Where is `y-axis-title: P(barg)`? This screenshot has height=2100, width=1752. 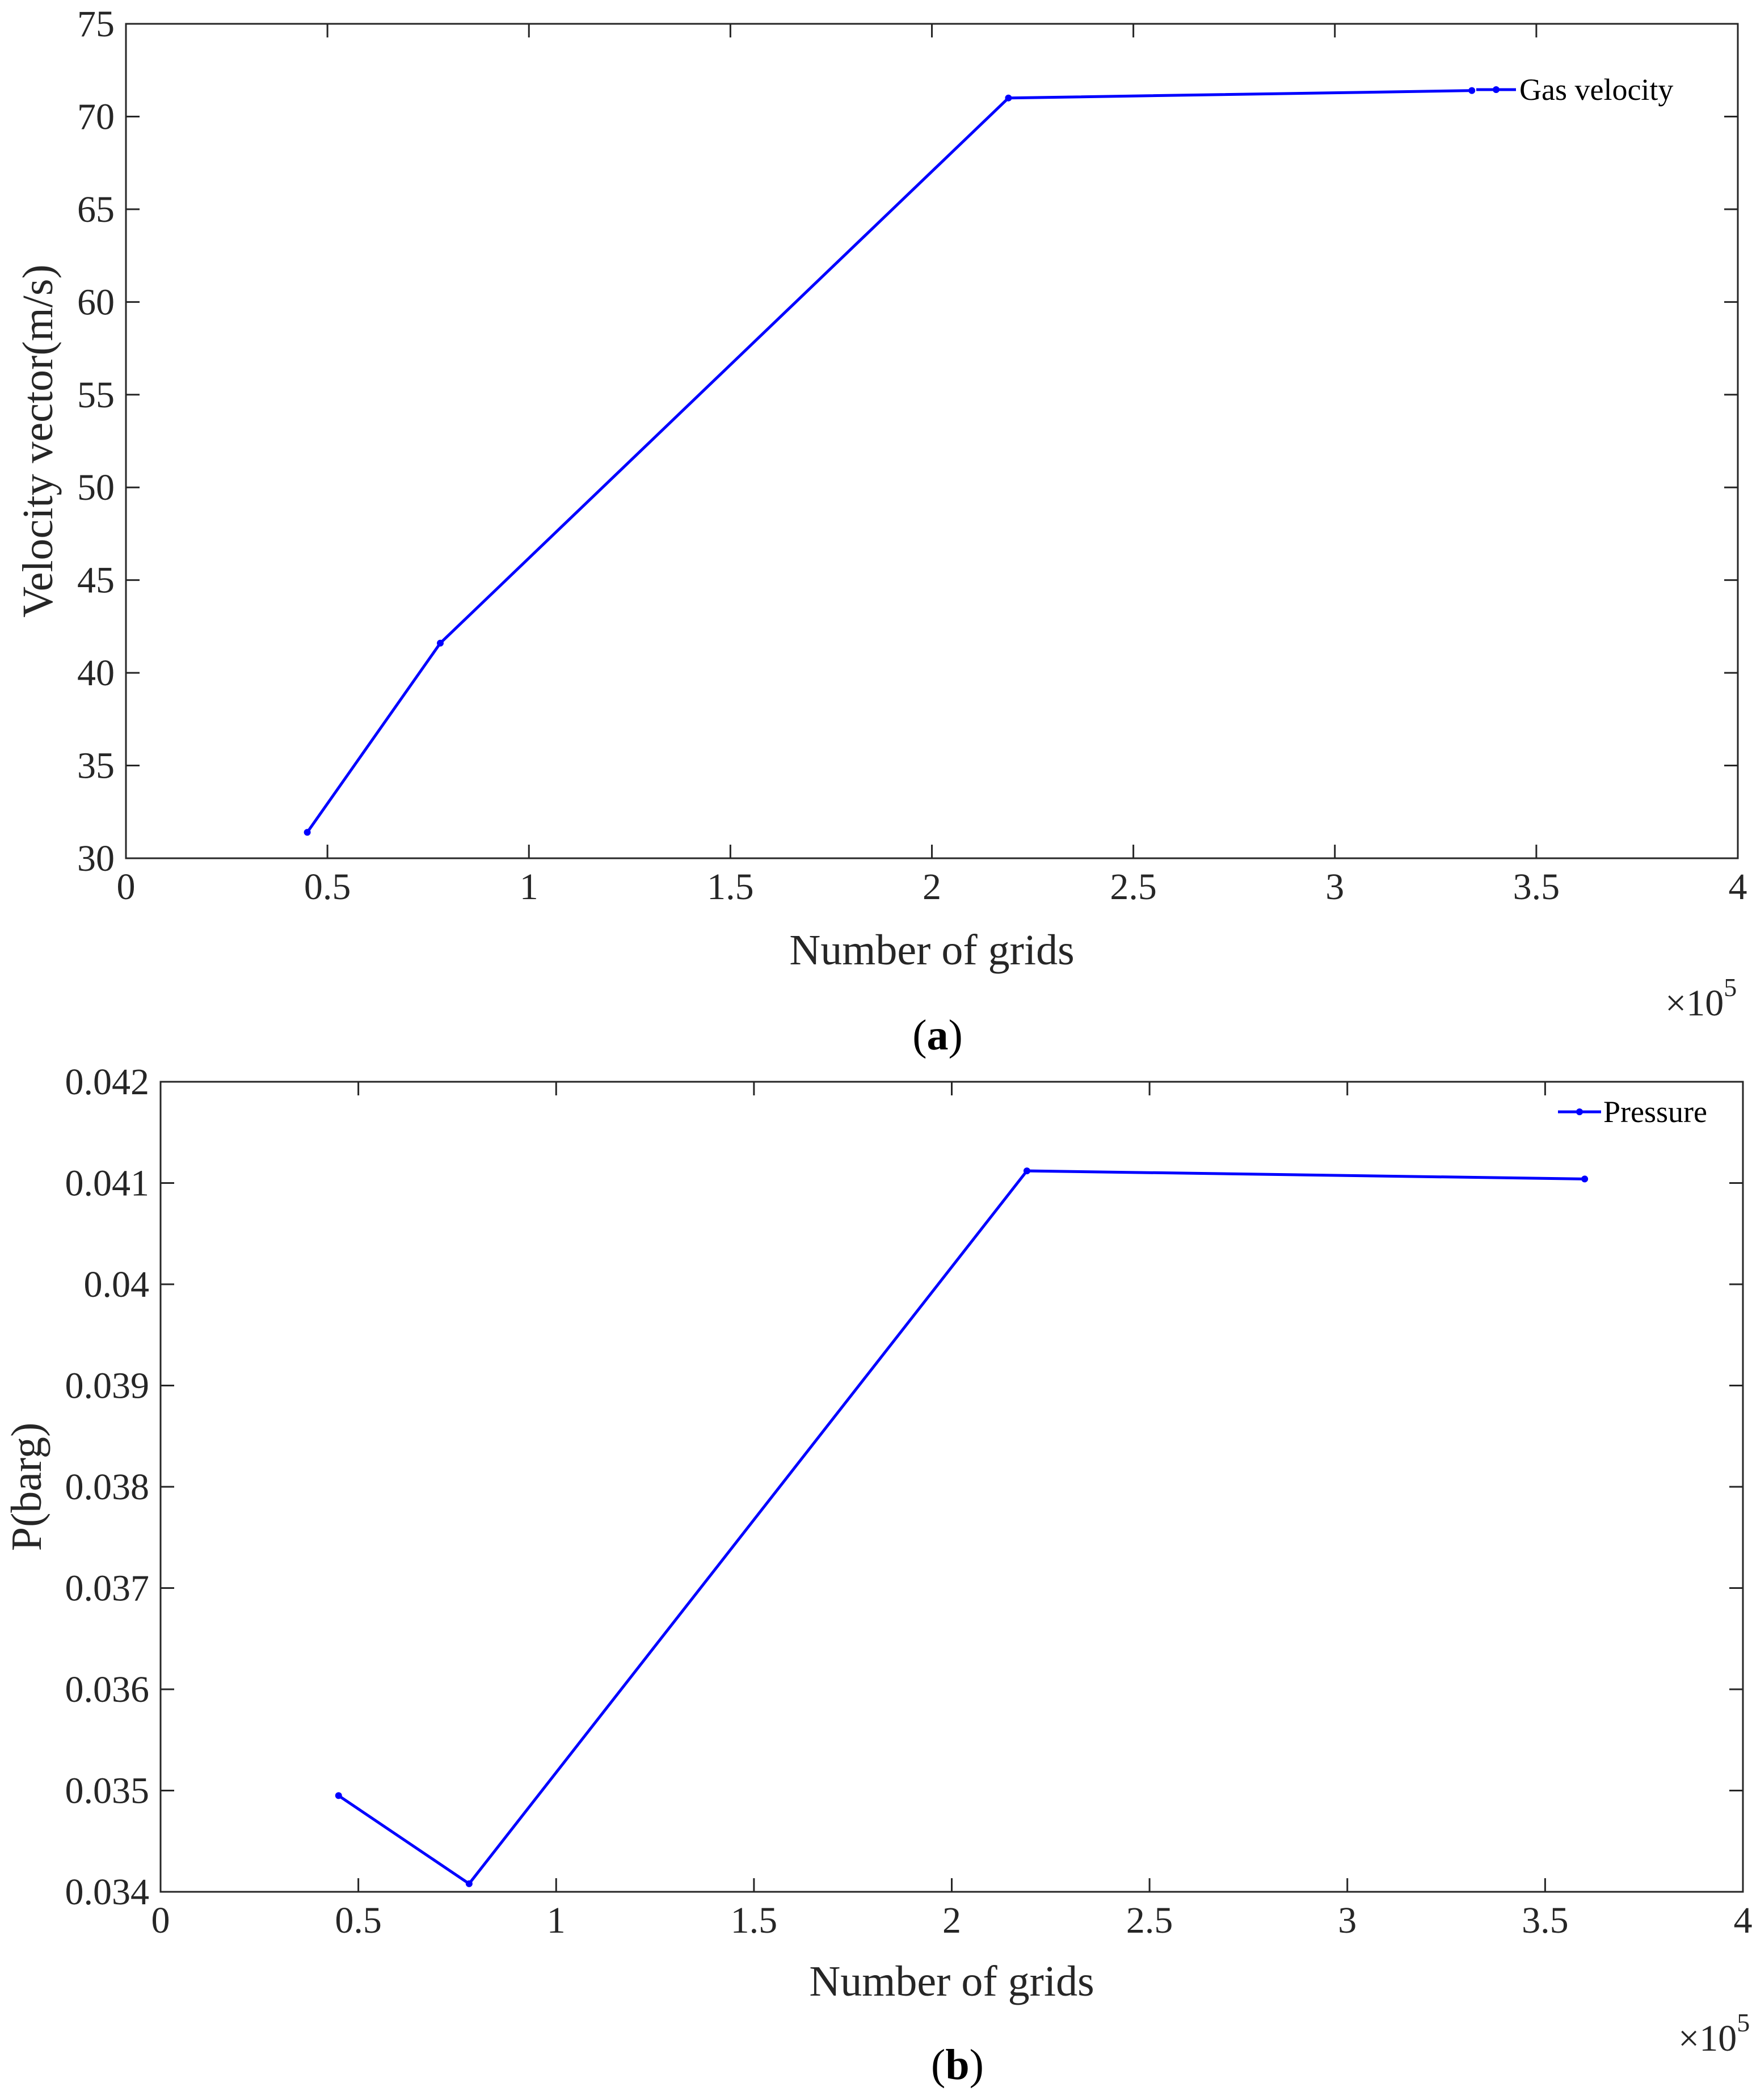
y-axis-title: P(barg) is located at coordinates (27, 1487).